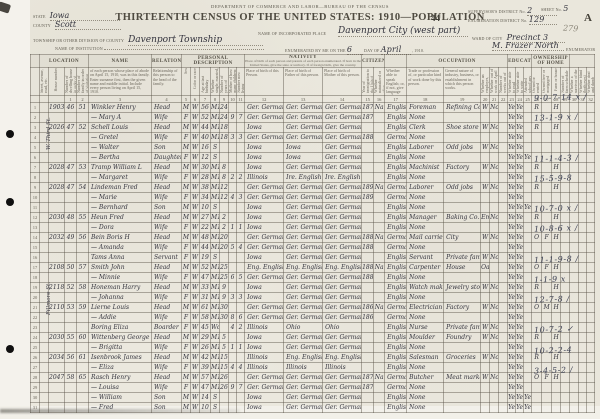 The height and width of the screenshot is (419, 600). What do you see at coordinates (425, 188) in the screenshot?
I see `cell-occupation: Laborer` at bounding box center [425, 188].